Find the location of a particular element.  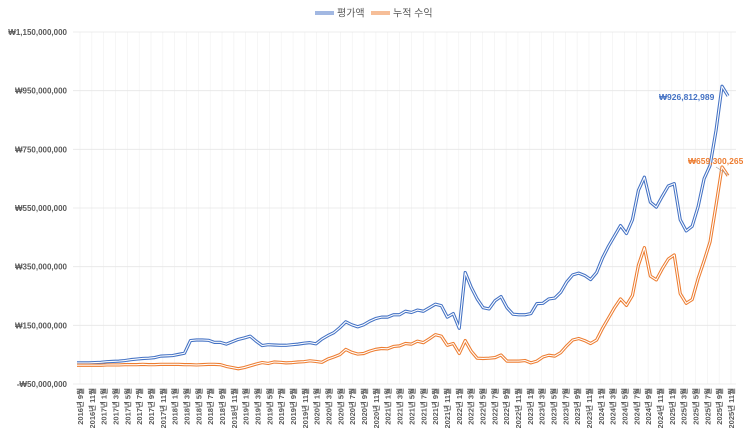

x-tick-label: 2019년 5월 is located at coordinates (269, 406).